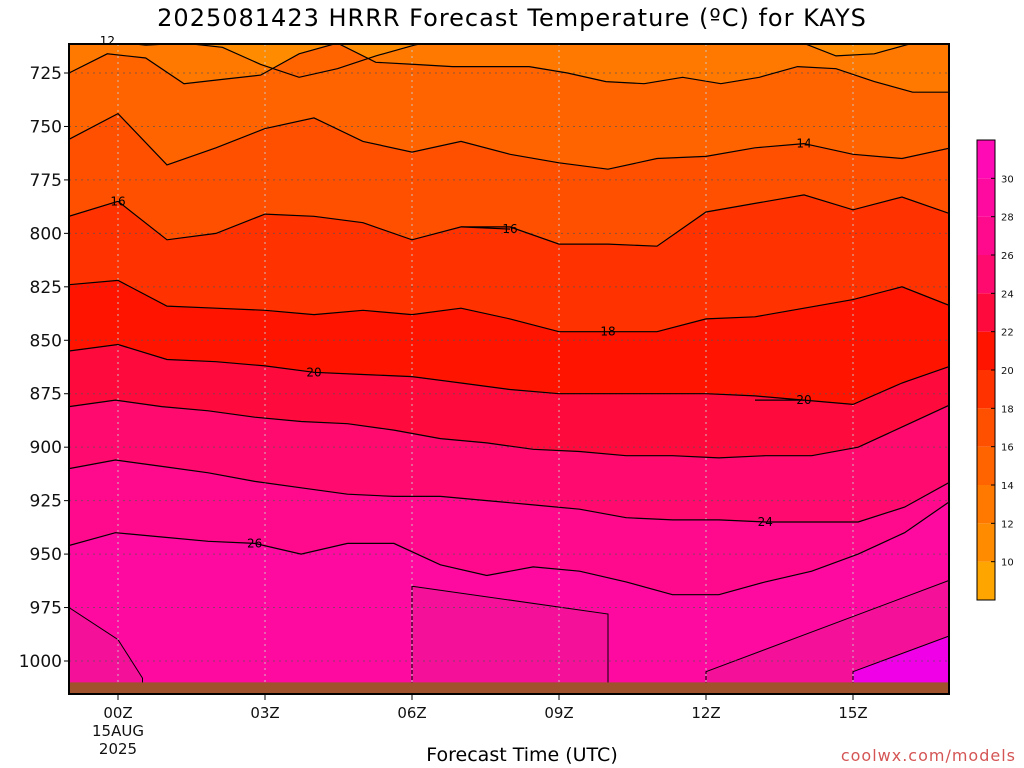 The image size is (1024, 768). Describe the element at coordinates (803, 144) in the screenshot. I see `isotherm-label-14-2: 14` at that location.